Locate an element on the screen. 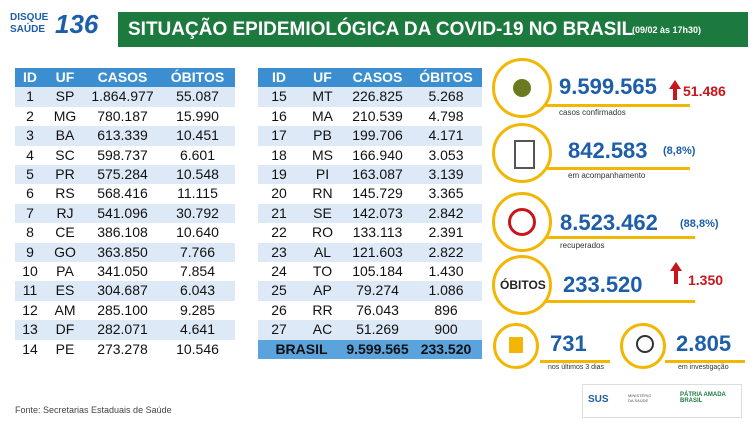 The image size is (754, 425). table-cell: 4.641 is located at coordinates (197, 329).